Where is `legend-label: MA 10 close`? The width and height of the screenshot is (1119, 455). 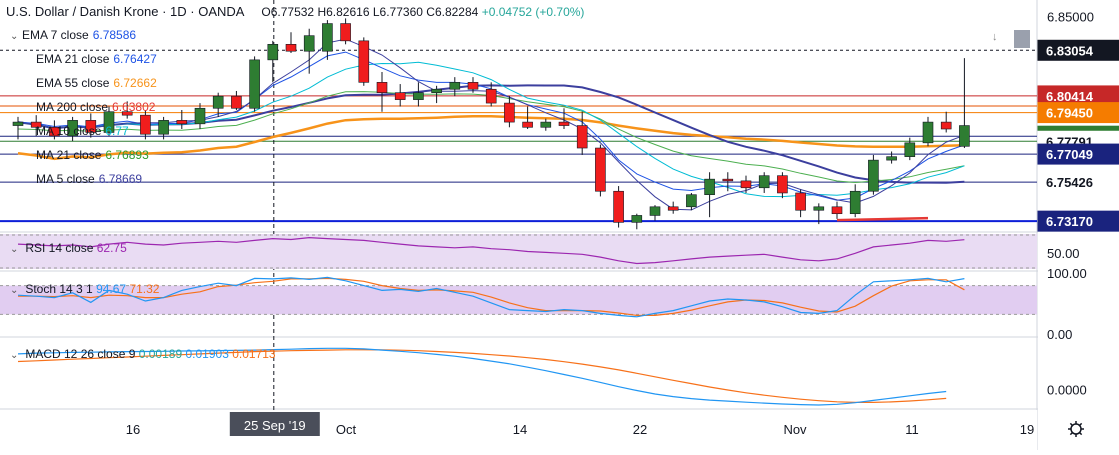 legend-label: MA 10 close is located at coordinates (69, 131).